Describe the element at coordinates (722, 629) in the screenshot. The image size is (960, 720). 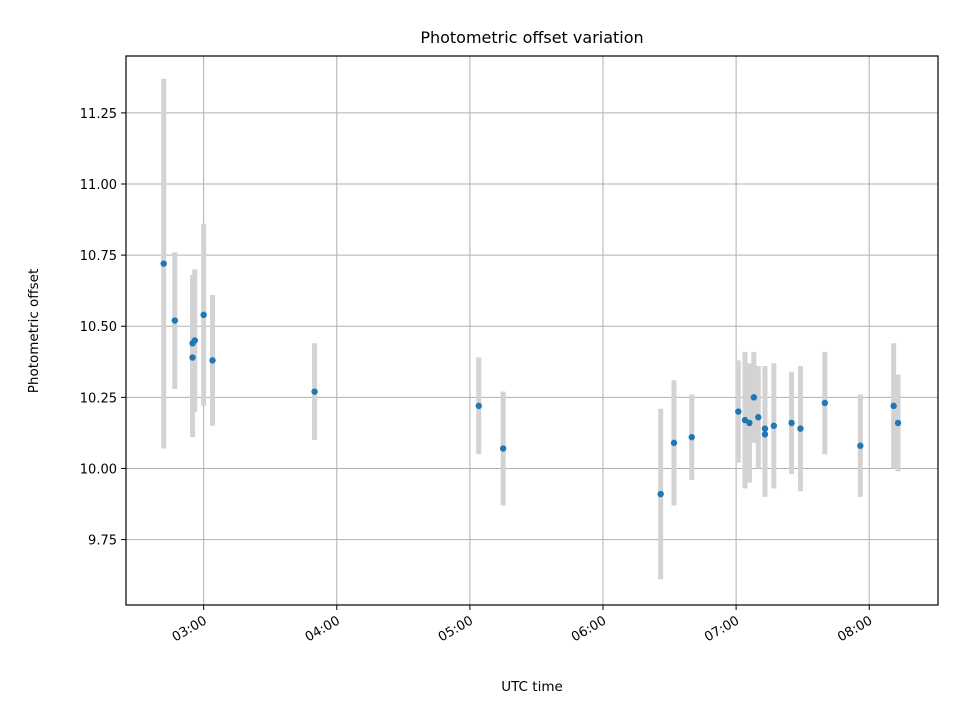
I see `x-tick-label: 07:00` at that location.